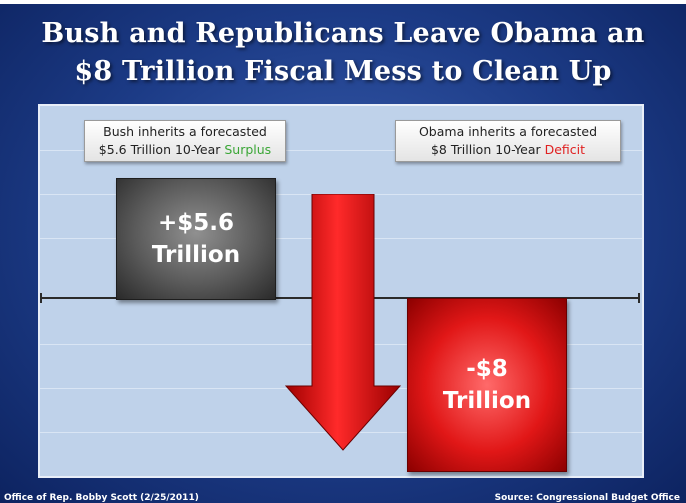  Describe the element at coordinates (487, 385) in the screenshot. I see `bar-deficit: -$8 Trillion` at that location.